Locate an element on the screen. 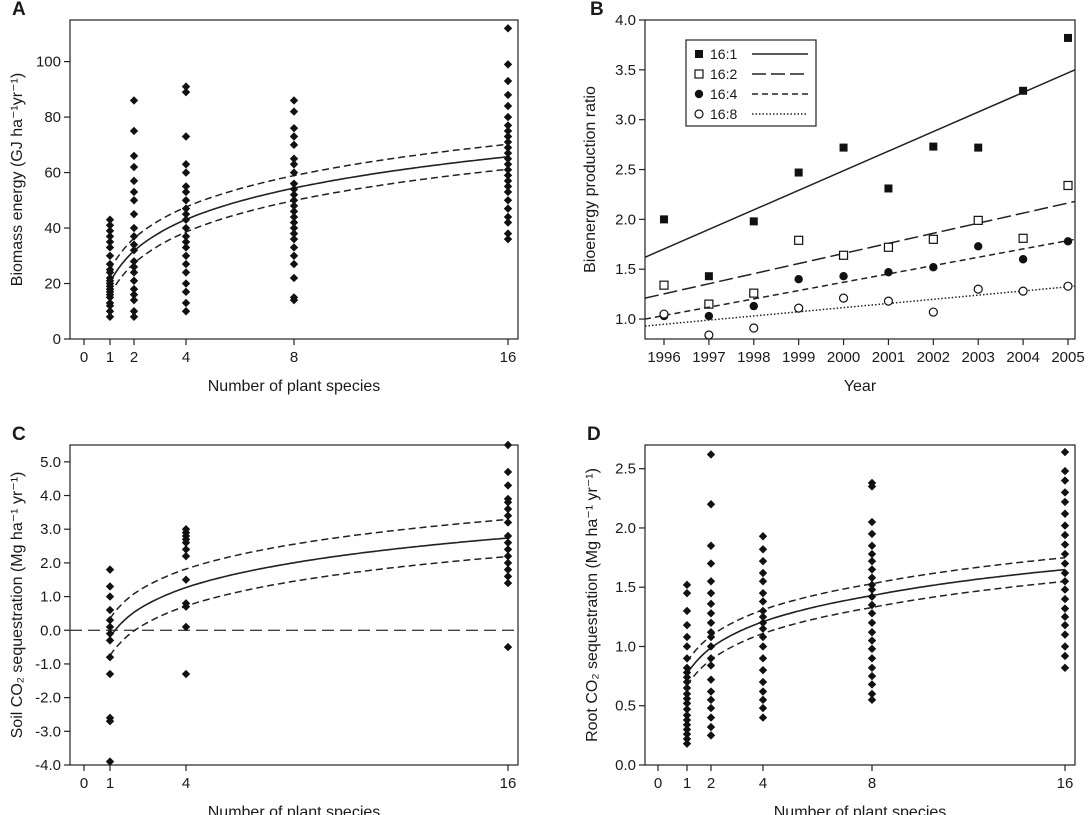 The width and height of the screenshot is (1088, 815). x-tick-label: 2 is located at coordinates (134, 357).